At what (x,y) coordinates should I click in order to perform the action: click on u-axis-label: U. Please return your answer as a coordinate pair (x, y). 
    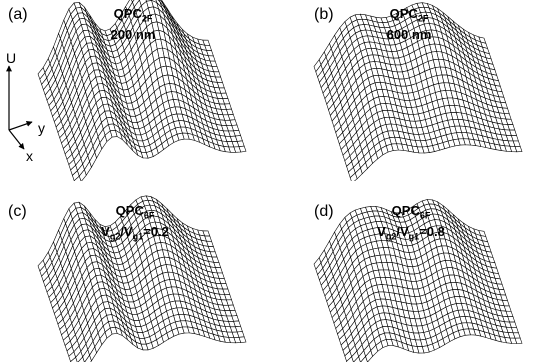
    Looking at the image, I should click on (11, 58).